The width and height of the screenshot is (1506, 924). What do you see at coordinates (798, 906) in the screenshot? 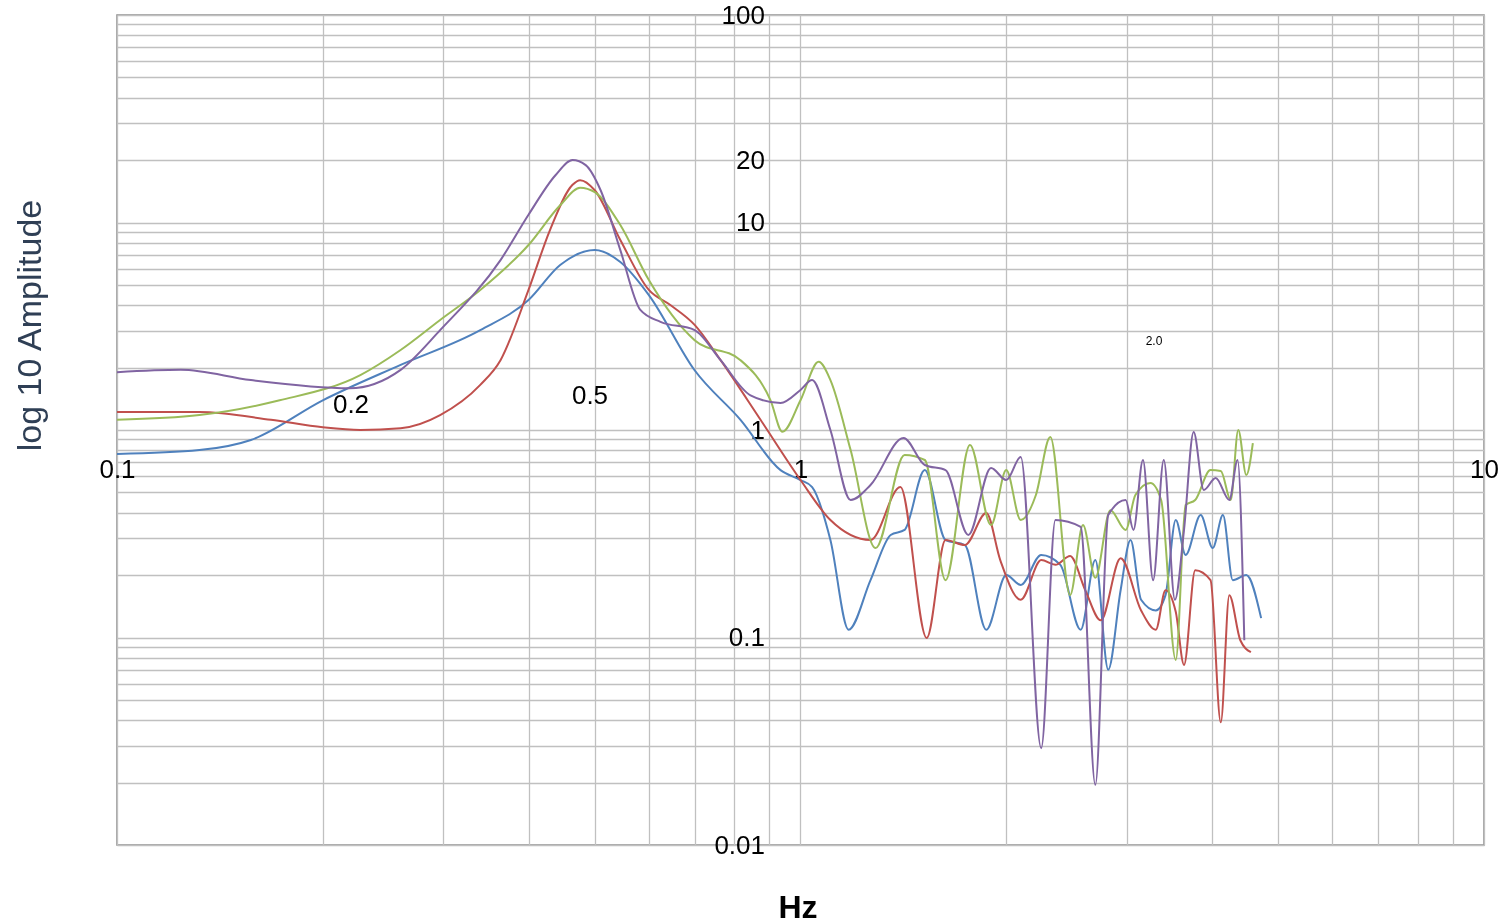
I see `x-axis-title: Hz` at bounding box center [798, 906].